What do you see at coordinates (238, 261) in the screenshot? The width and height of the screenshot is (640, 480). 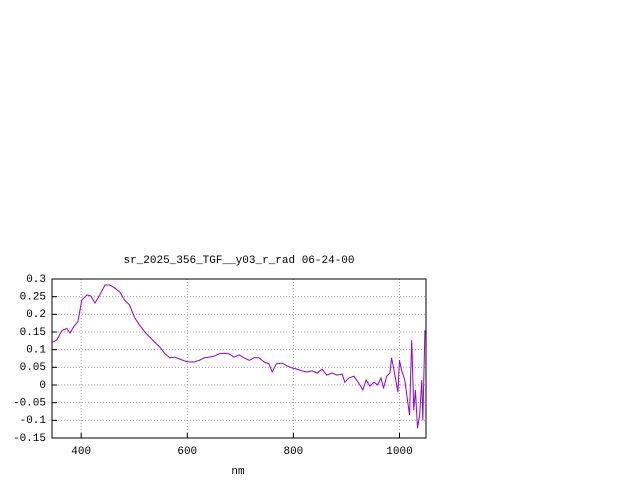 I see `chart-title: sr_2025_356_TGF__y03_r_rad 06-24-00` at bounding box center [238, 261].